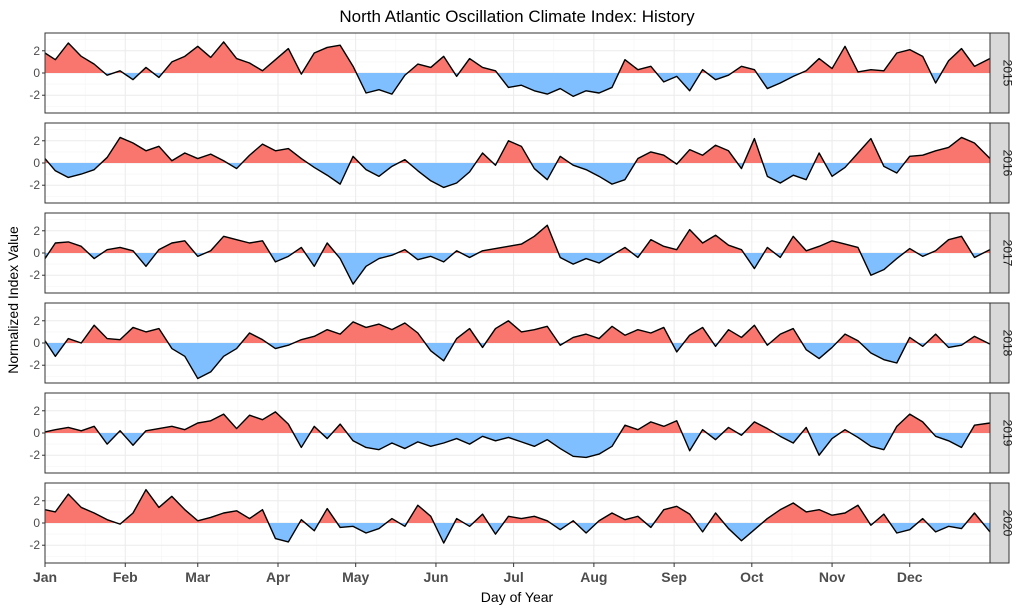 The height and width of the screenshot is (614, 1024). I want to click on x-axis-title: Day of Year, so click(517, 597).